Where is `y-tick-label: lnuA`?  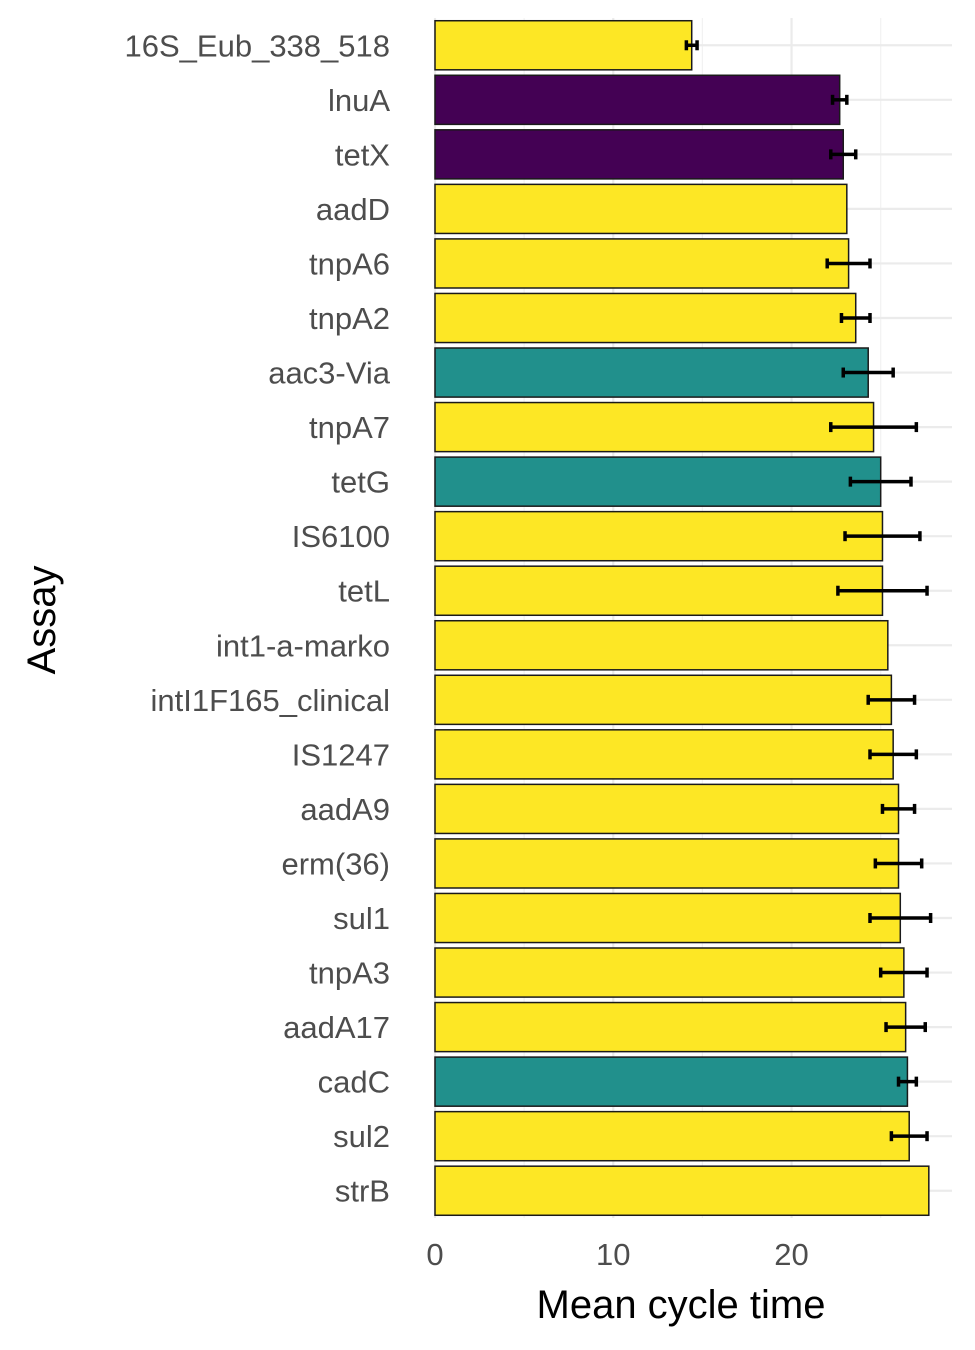 y-tick-label: lnuA is located at coordinates (359, 100).